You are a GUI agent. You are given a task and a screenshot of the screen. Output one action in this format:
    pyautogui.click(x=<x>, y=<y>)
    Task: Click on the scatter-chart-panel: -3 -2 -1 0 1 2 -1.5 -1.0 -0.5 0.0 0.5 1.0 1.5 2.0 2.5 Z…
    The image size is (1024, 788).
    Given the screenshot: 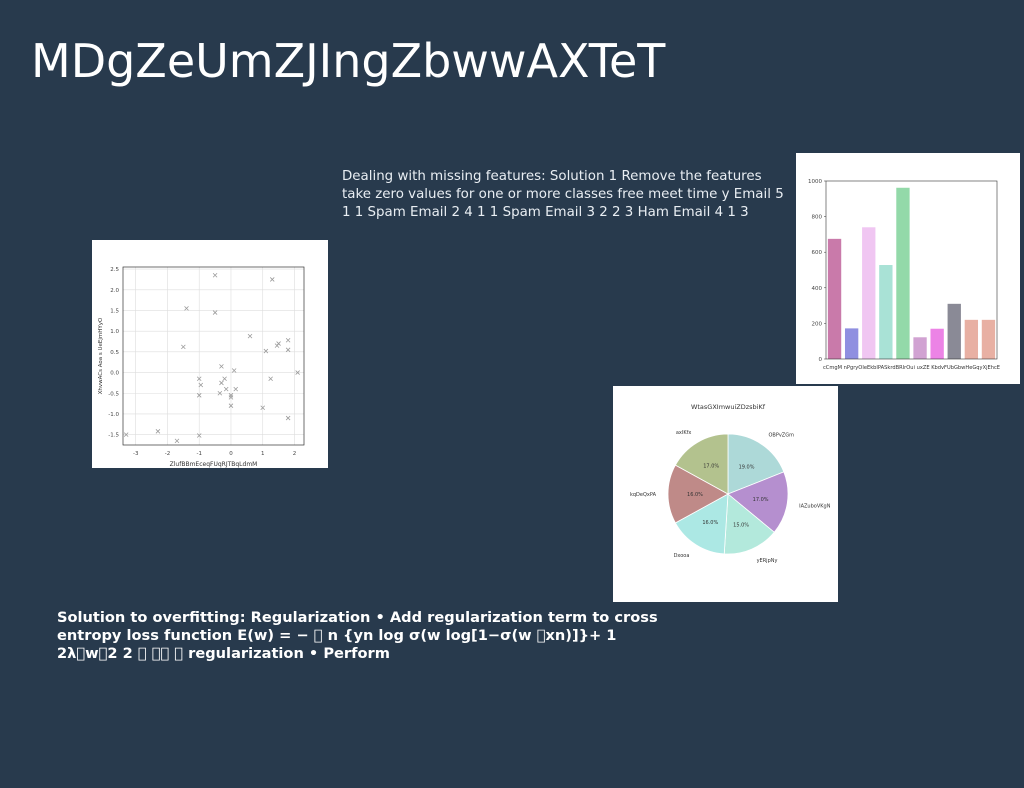 What is the action you would take?
    pyautogui.click(x=210, y=354)
    